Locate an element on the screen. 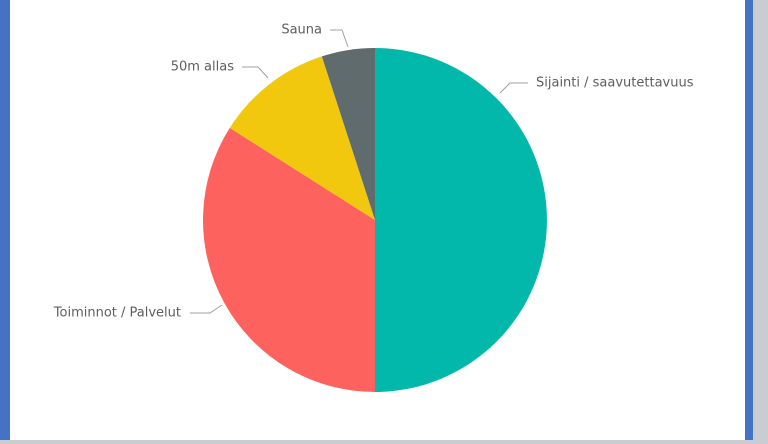 The width and height of the screenshot is (768, 444). right-border is located at coordinates (749, 220).